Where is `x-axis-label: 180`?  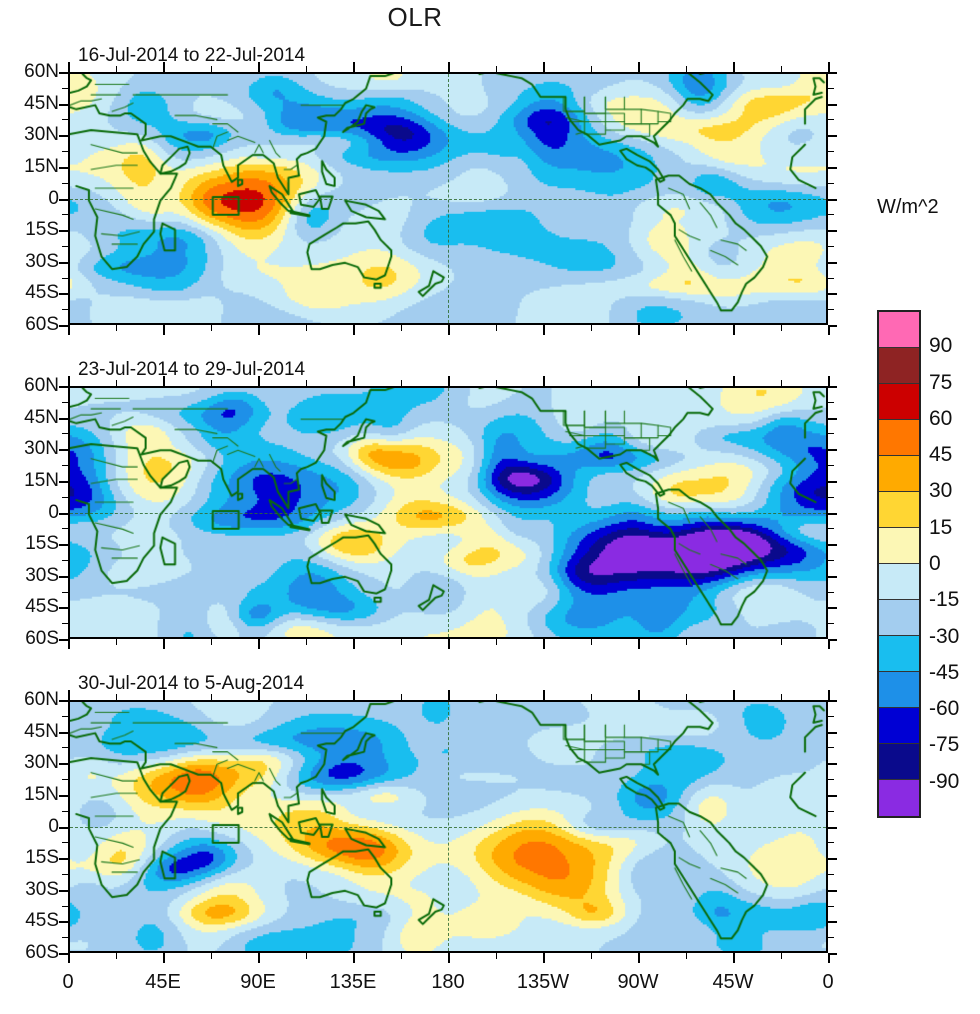
x-axis-label: 180 is located at coordinates (448, 982).